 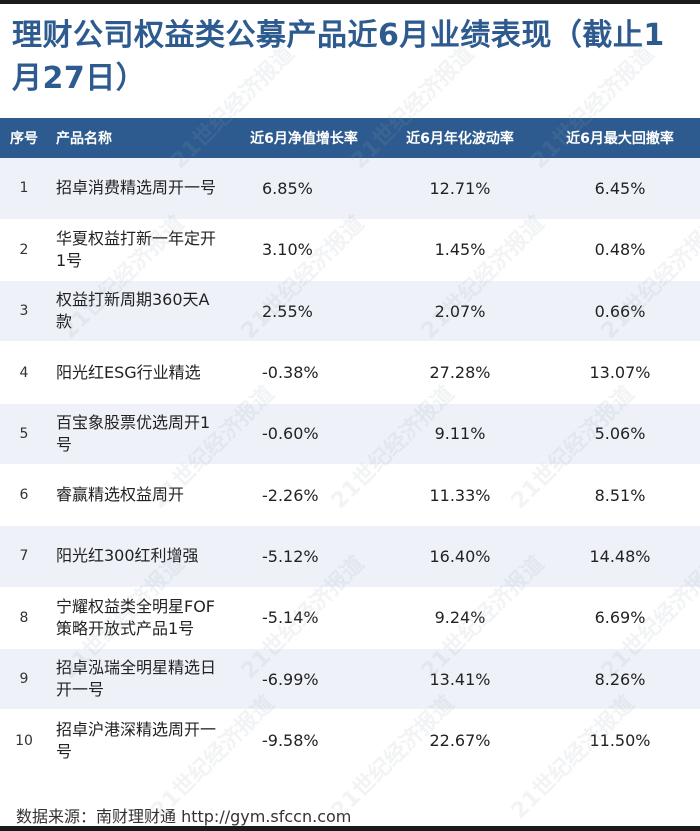 What do you see at coordinates (350, 2) in the screenshot?
I see `top-rule` at bounding box center [350, 2].